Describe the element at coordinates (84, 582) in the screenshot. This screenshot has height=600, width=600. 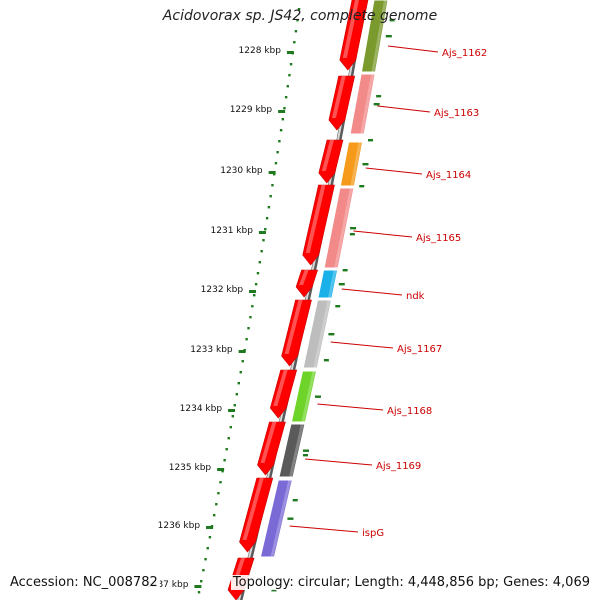
I see `accession-text: Accession: NC_008782` at that location.